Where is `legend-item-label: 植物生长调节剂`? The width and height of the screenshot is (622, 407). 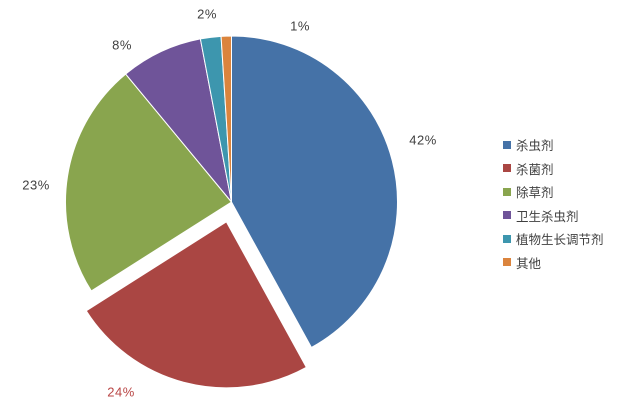 legend-item-label: 植物生长调节剂 is located at coordinates (560, 240).